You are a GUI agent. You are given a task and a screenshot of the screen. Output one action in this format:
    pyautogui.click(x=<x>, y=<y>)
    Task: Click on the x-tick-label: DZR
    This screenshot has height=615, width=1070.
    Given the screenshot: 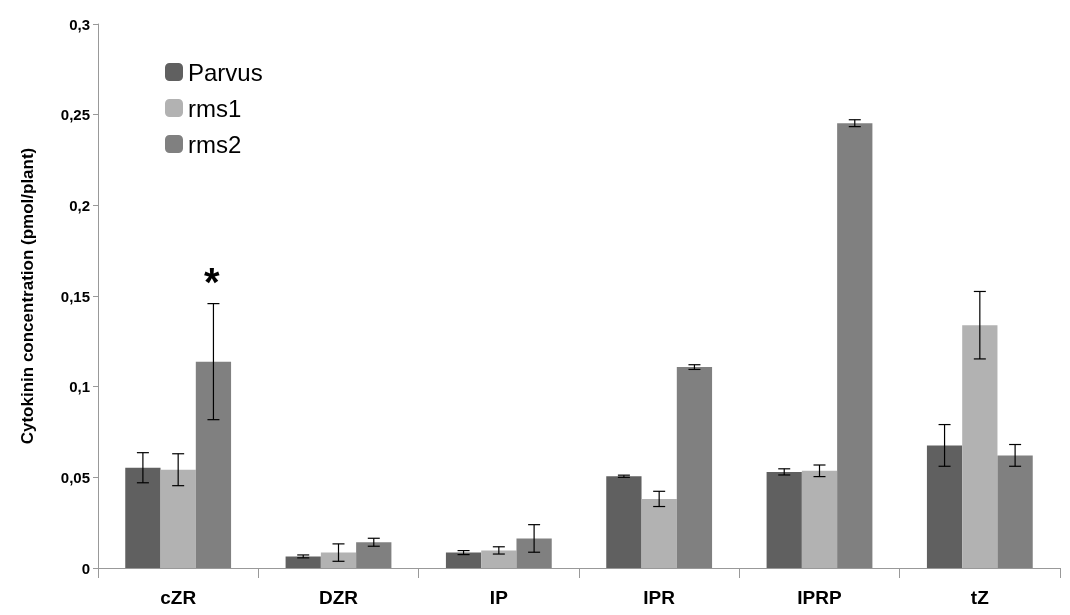 What is the action you would take?
    pyautogui.click(x=338, y=597)
    